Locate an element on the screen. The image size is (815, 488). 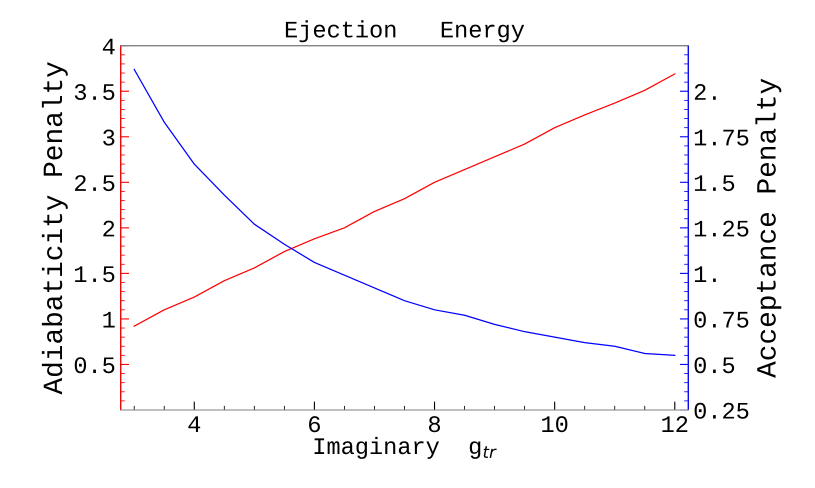
y-tick-label: 3 is located at coordinates (108, 138).